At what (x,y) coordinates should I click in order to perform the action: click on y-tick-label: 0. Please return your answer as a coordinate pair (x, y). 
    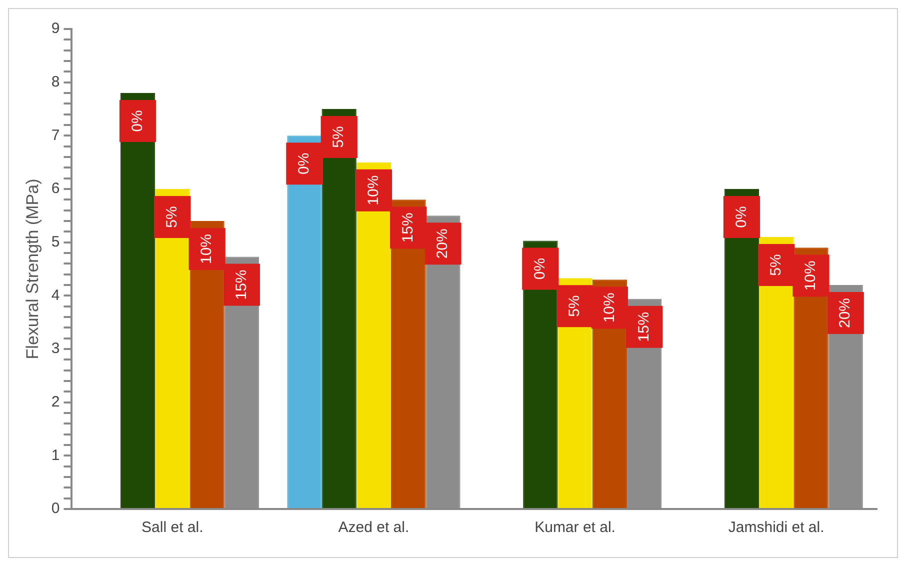
    Looking at the image, I should click on (55, 509).